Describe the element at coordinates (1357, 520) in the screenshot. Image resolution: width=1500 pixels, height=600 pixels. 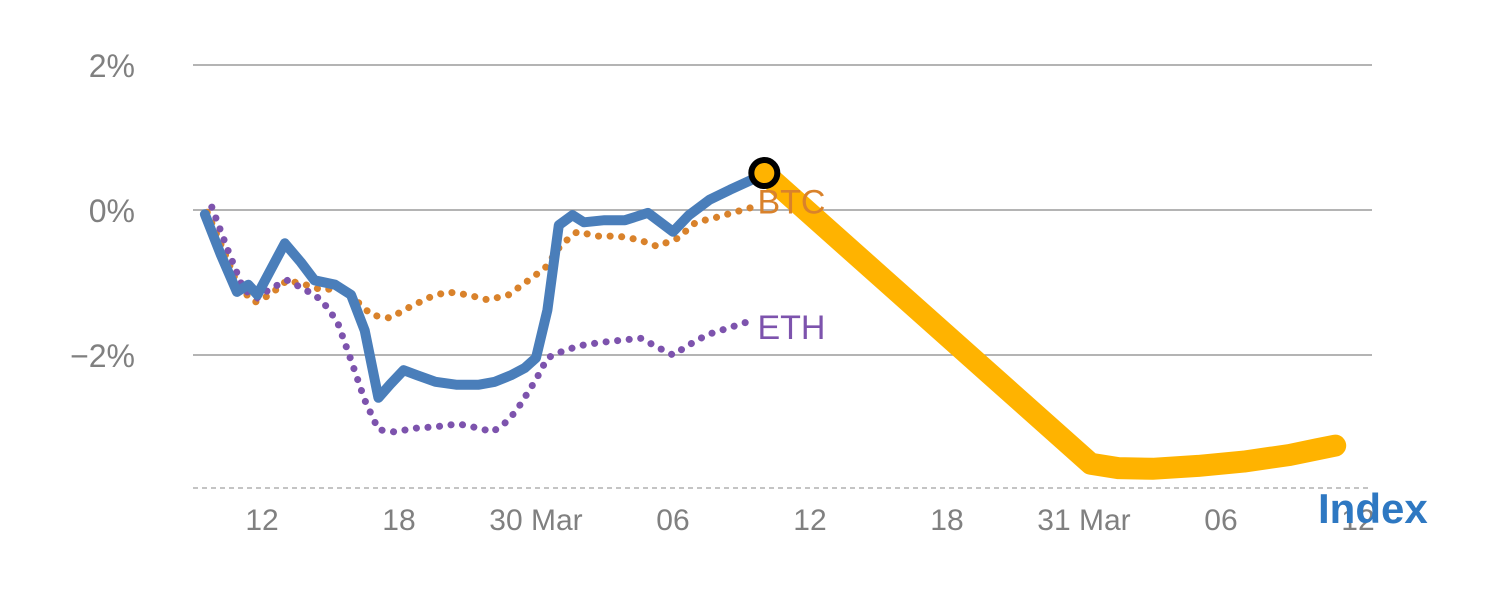
I see `x-tick-label-8: 12` at that location.